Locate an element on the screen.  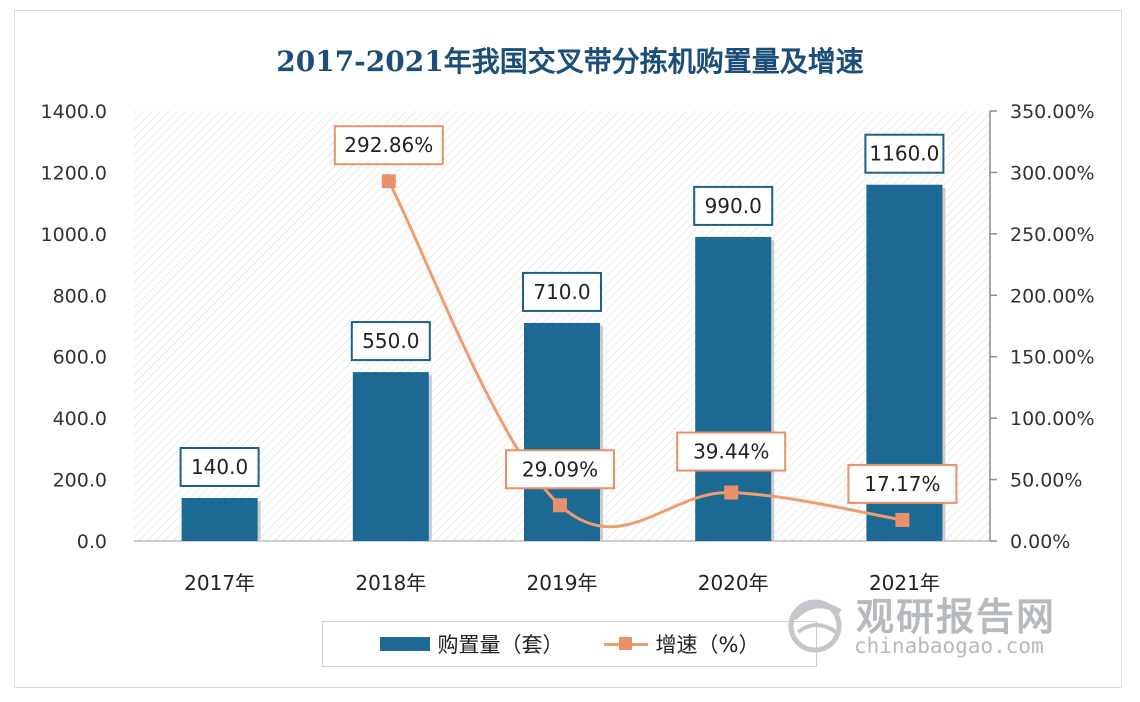
left-axis-tick-label: 1200.0 is located at coordinates (74, 173).